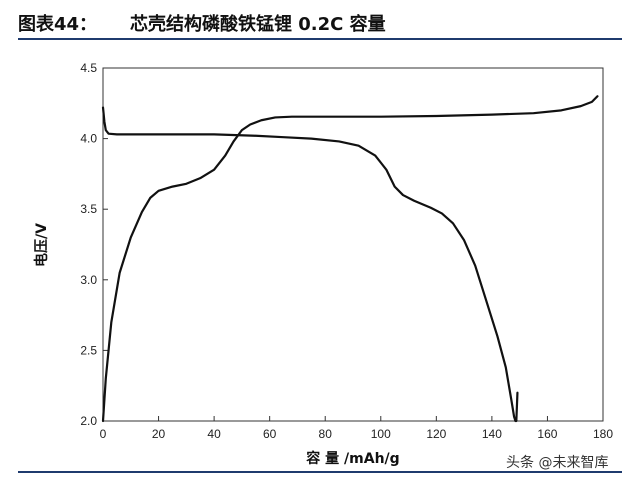 The height and width of the screenshot is (486, 640). I want to click on x-tick-label: 160, so click(547, 434).